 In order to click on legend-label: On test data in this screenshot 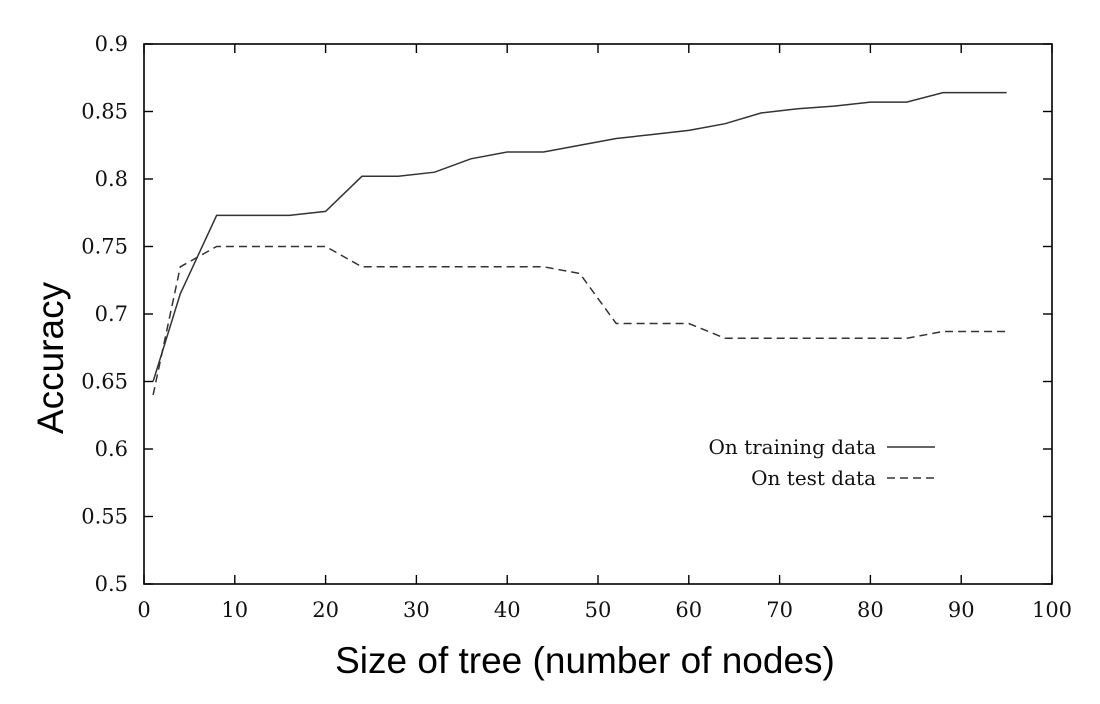, I will do `click(813, 478)`.